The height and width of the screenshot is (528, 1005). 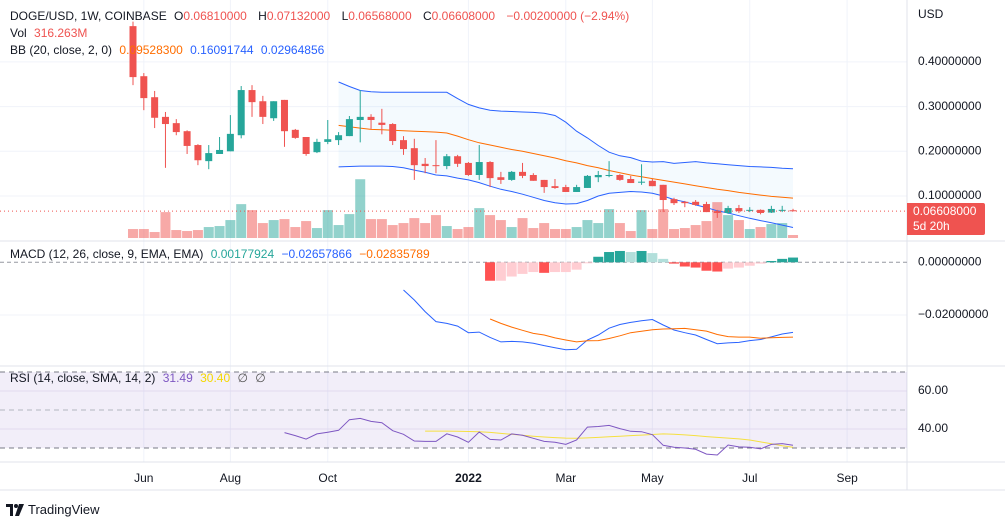 What do you see at coordinates (107, 254) in the screenshot?
I see `macd-label: MACD (12, 26, close, 9, EMA, EMA)` at bounding box center [107, 254].